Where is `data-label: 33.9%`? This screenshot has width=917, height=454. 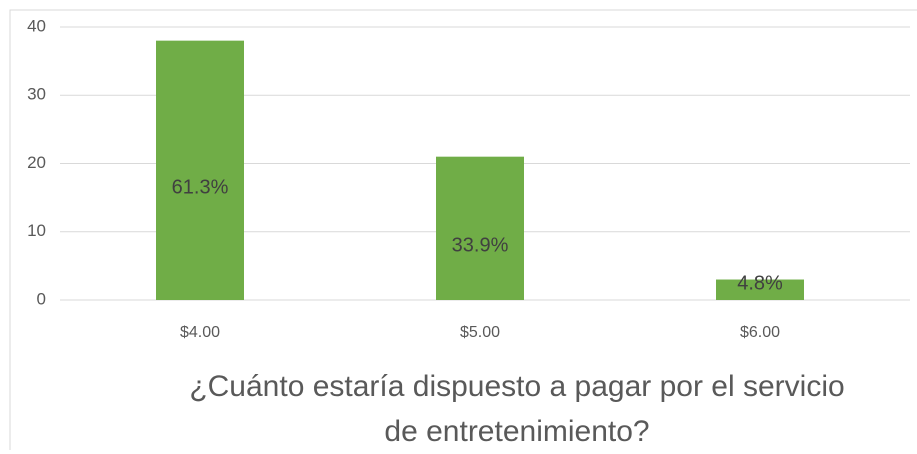
data-label: 33.9% is located at coordinates (480, 246).